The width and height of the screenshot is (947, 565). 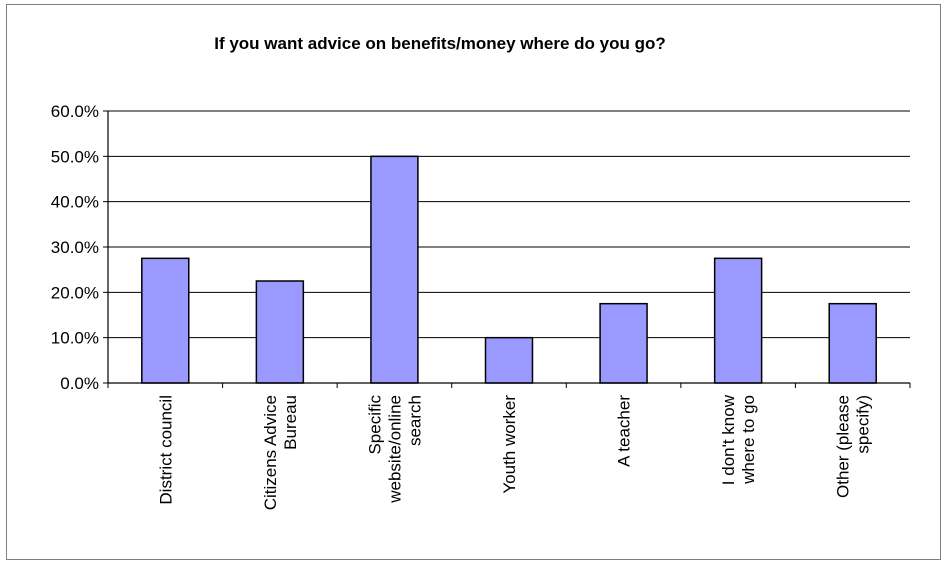 I want to click on y-tick-label: 30.0%, so click(x=75, y=247).